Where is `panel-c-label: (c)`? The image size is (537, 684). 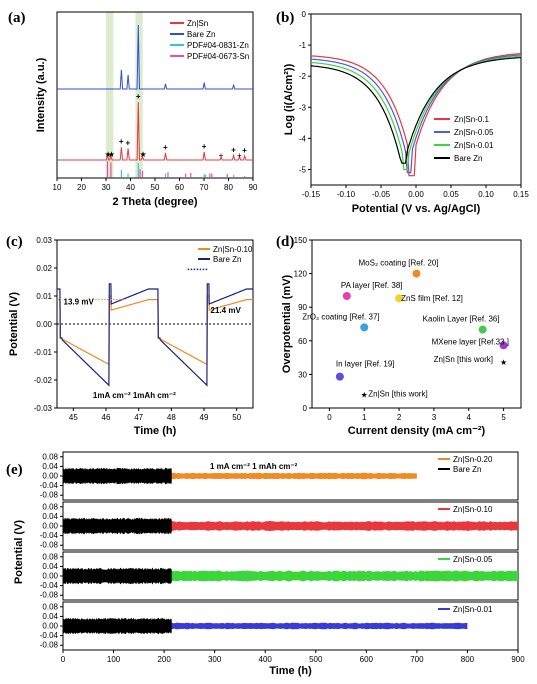 panel-c-label: (c) is located at coordinates (14, 242).